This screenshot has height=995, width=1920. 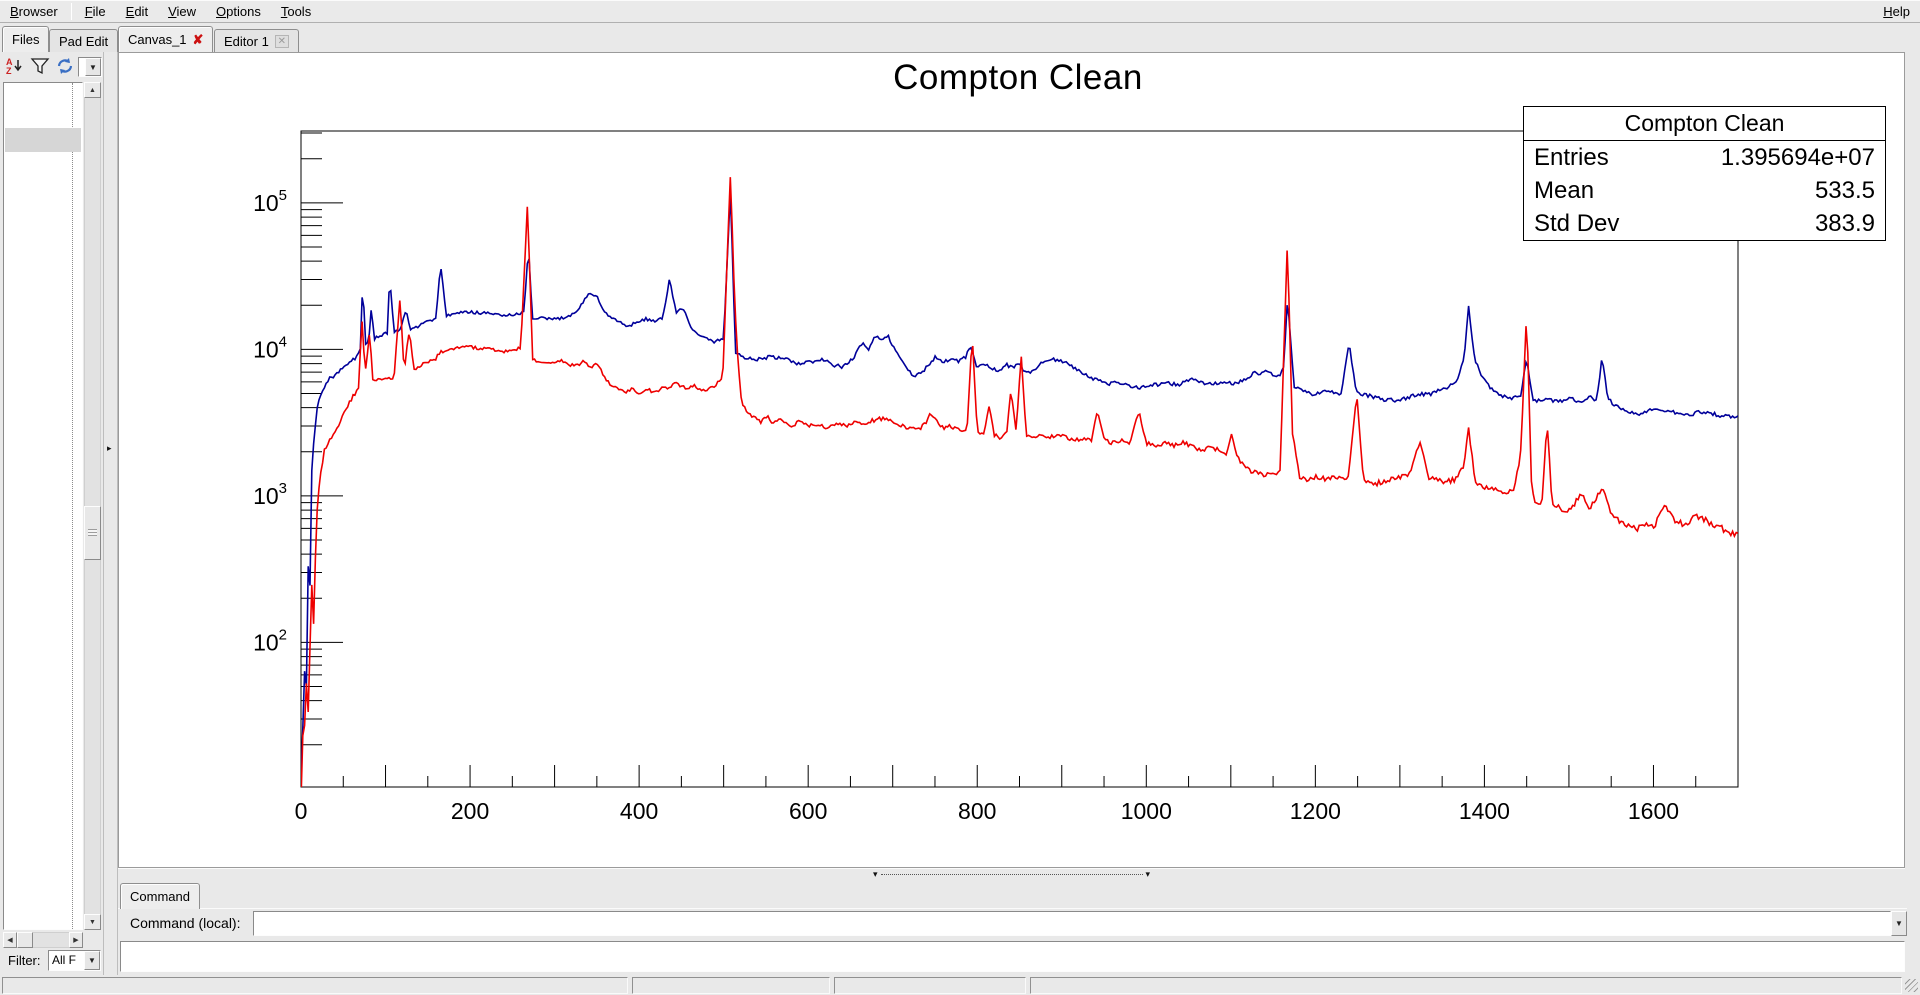 I want to click on refresh-icon, so click(x=65, y=66).